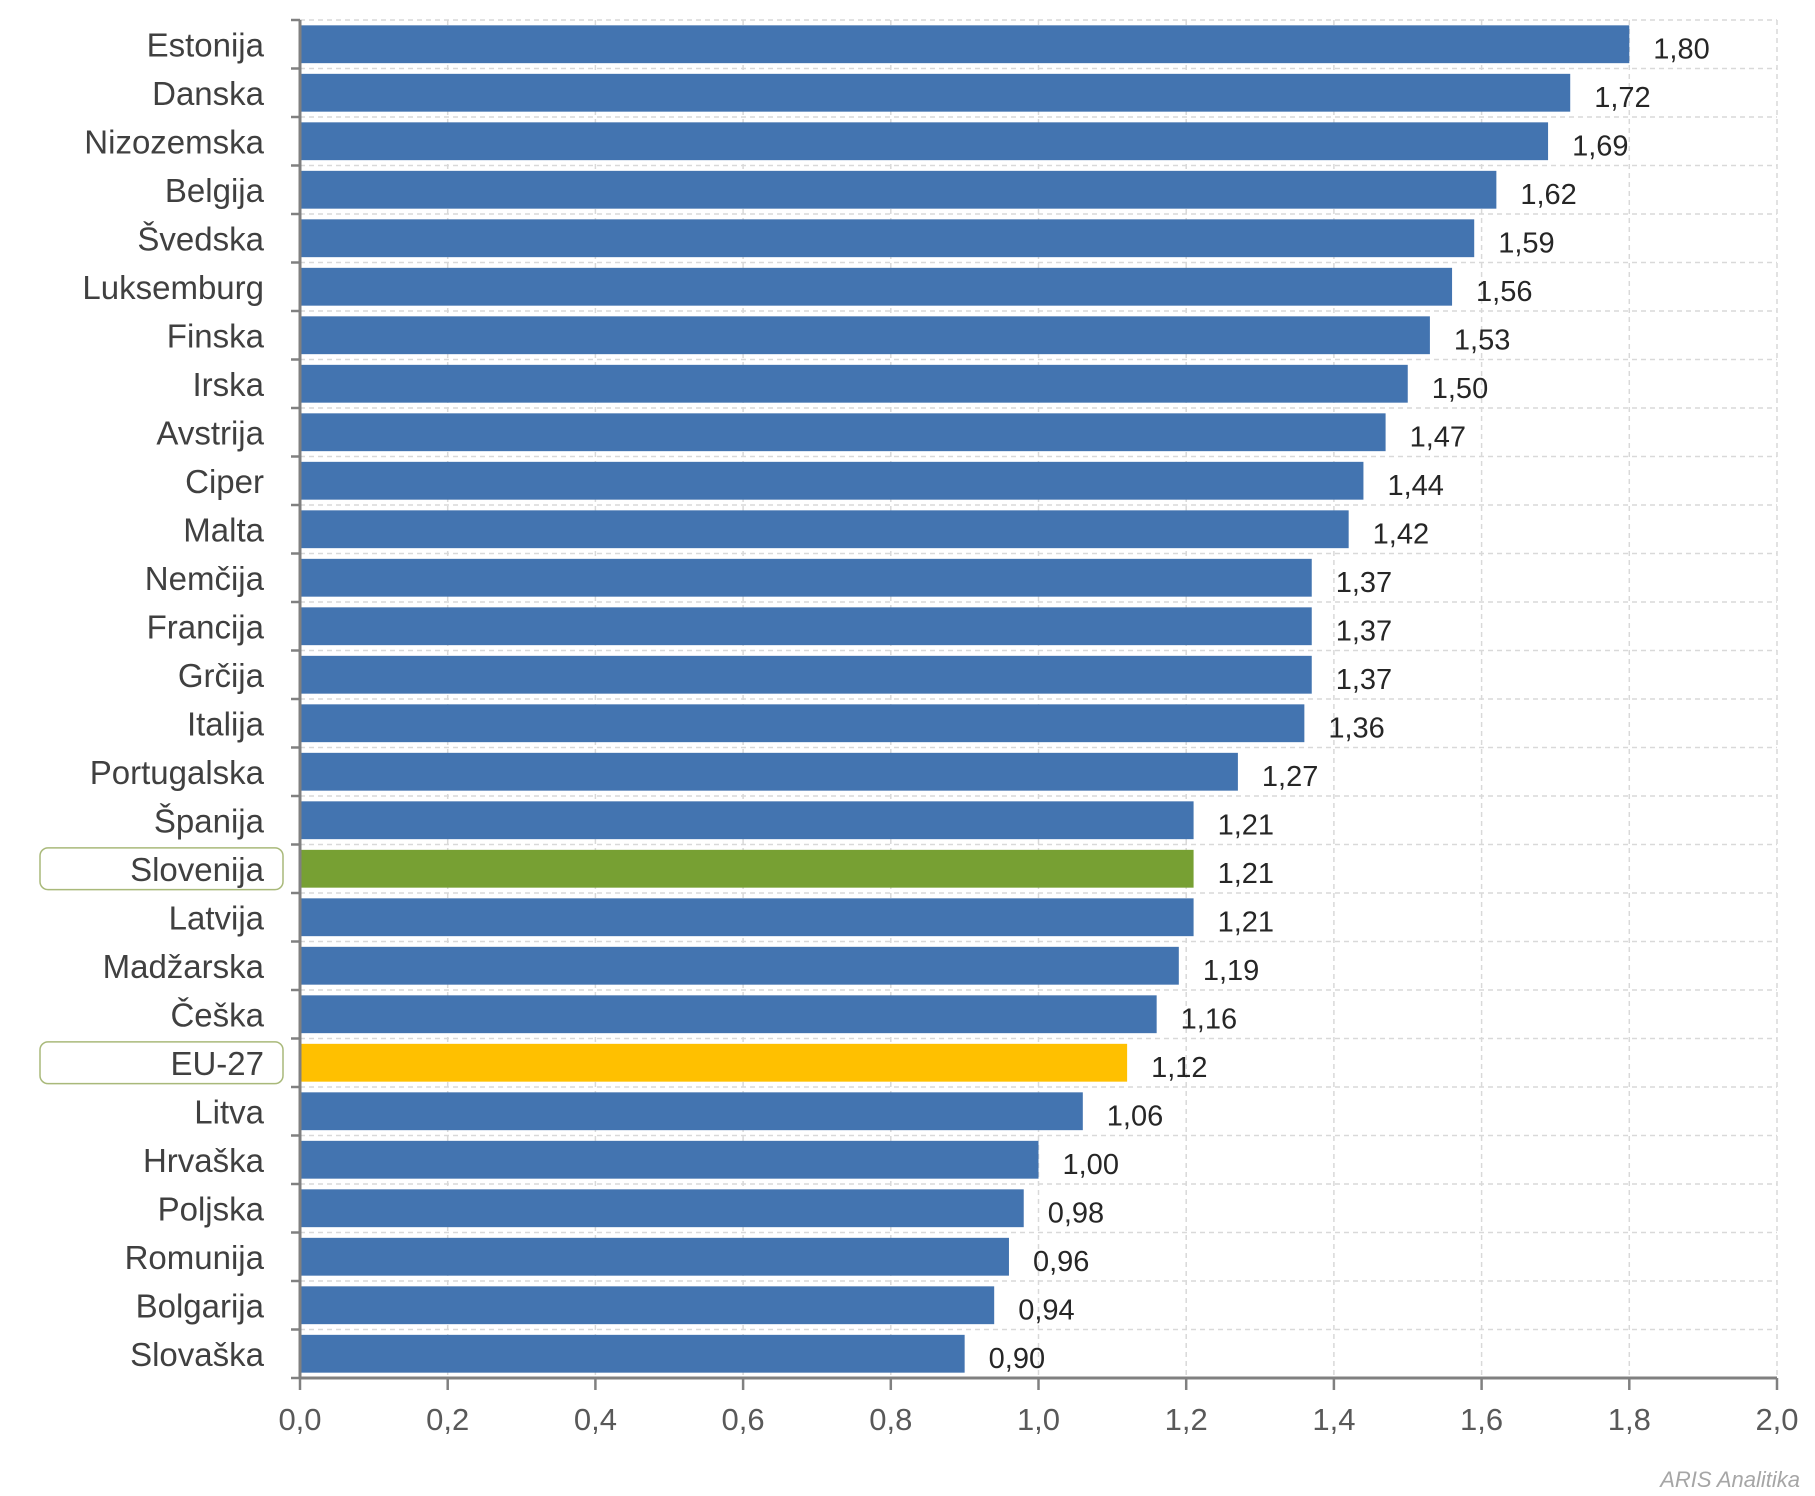  I want to click on data-label: 1,47, so click(1438, 437).